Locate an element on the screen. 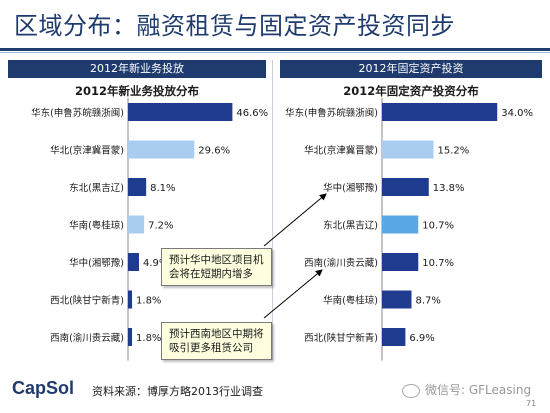 This screenshot has width=550, height=413. value-label: 13.8% is located at coordinates (449, 188).